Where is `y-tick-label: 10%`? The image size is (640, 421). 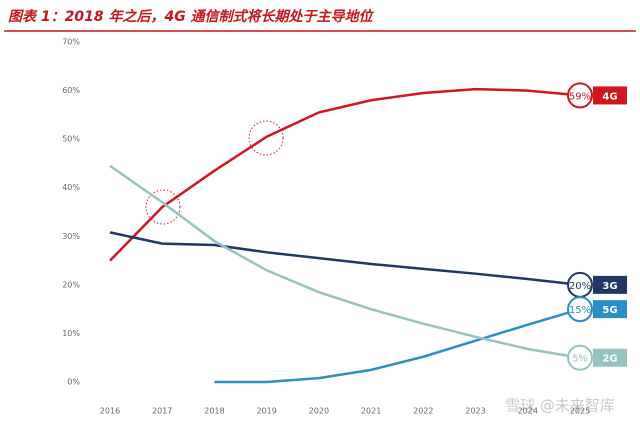
y-tick-label: 10% is located at coordinates (71, 333).